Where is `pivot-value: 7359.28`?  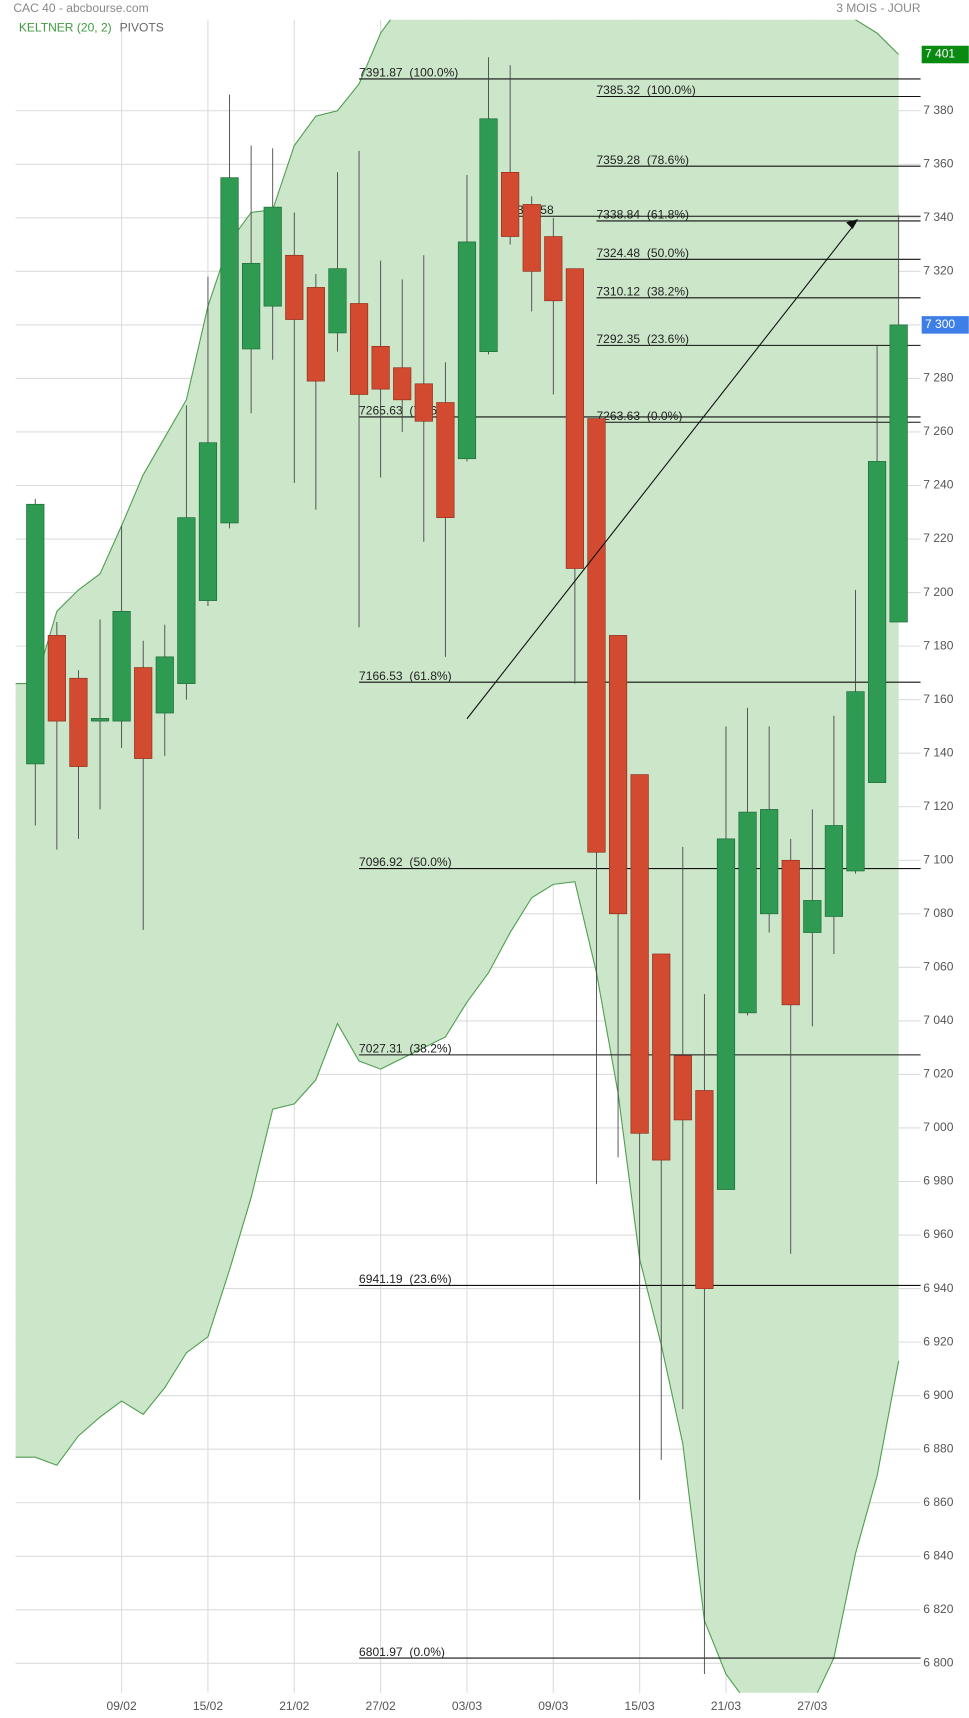
pivot-value: 7359.28 is located at coordinates (618, 160).